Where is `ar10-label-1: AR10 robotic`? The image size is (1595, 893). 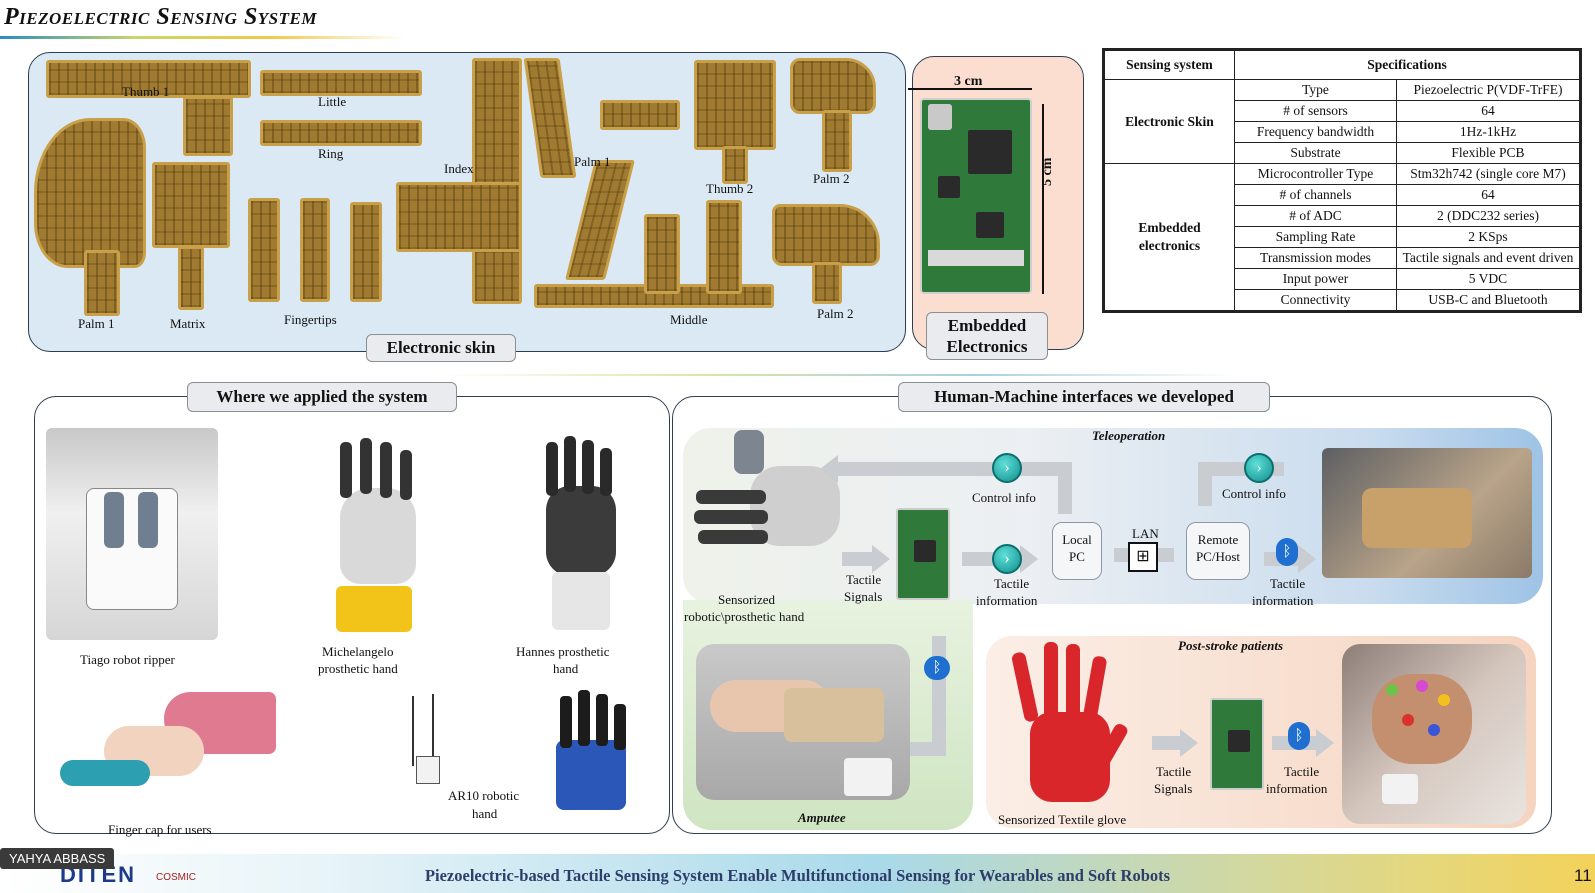
ar10-label-1: AR10 robotic is located at coordinates (484, 795).